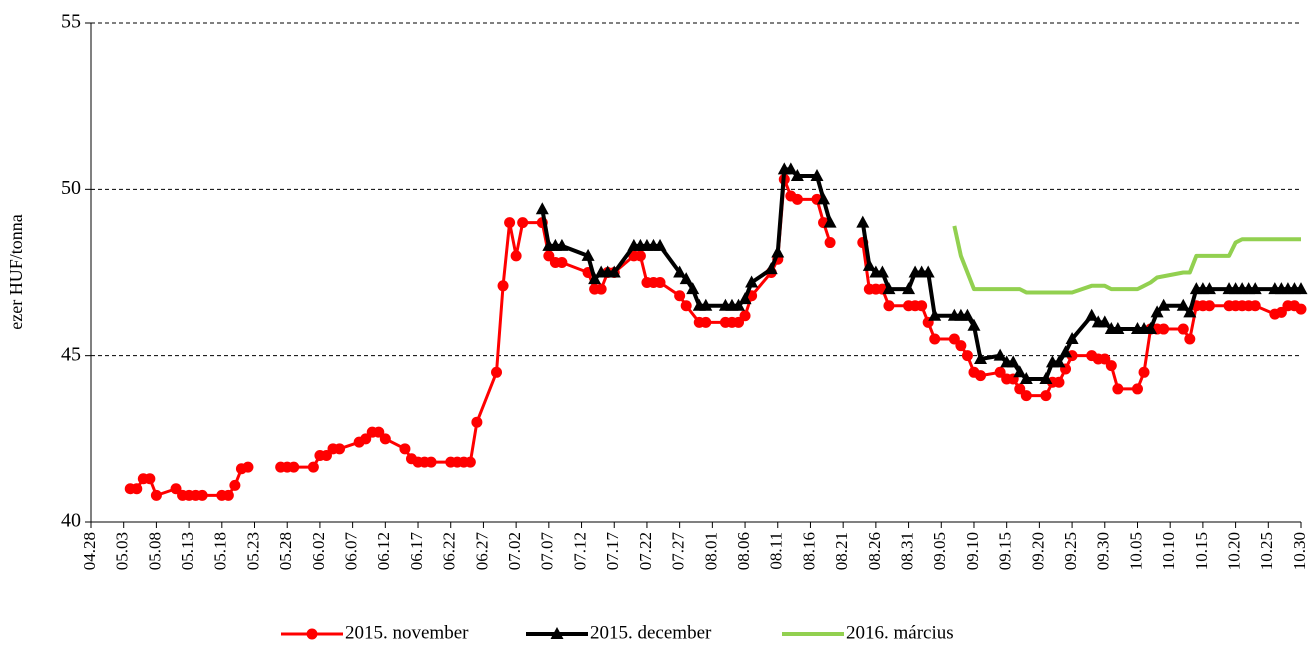 The width and height of the screenshot is (1314, 651). What do you see at coordinates (71, 188) in the screenshot?
I see `y-tick-label: 50` at bounding box center [71, 188].